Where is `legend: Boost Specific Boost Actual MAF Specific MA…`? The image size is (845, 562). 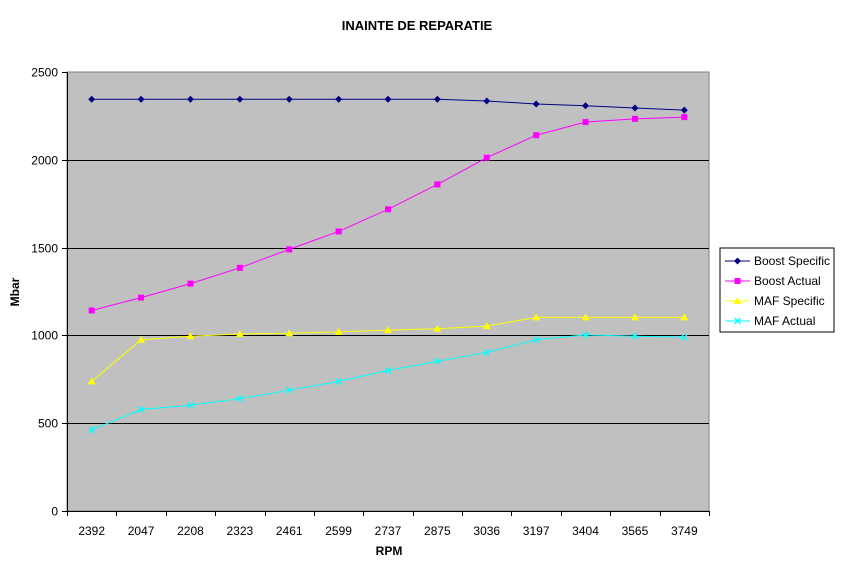 legend: Boost Specific Boost Actual MAF Specific MA… is located at coordinates (777, 290).